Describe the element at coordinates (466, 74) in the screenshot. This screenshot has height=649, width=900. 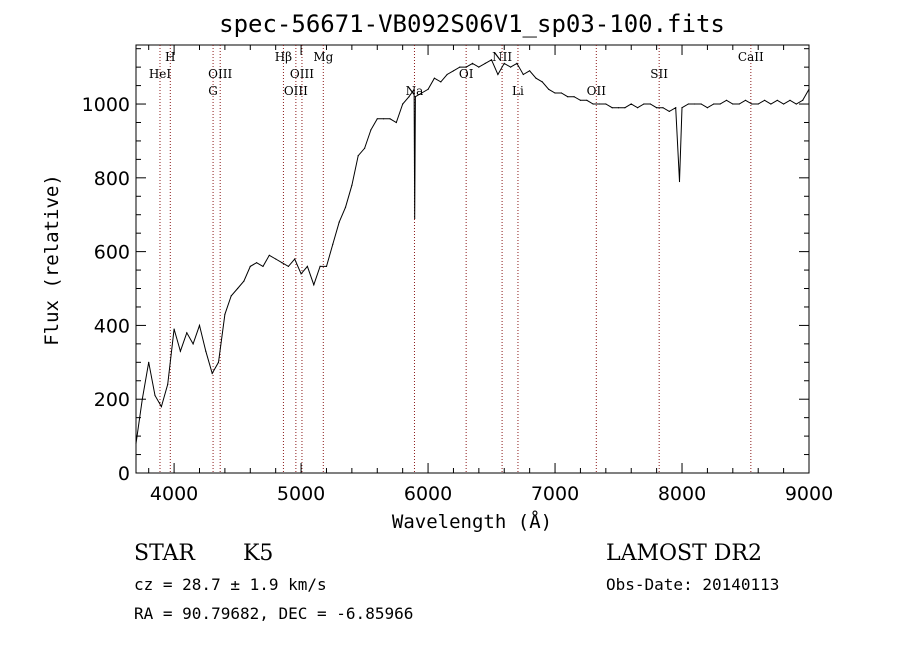
I see `spectral-line-label: OI` at that location.